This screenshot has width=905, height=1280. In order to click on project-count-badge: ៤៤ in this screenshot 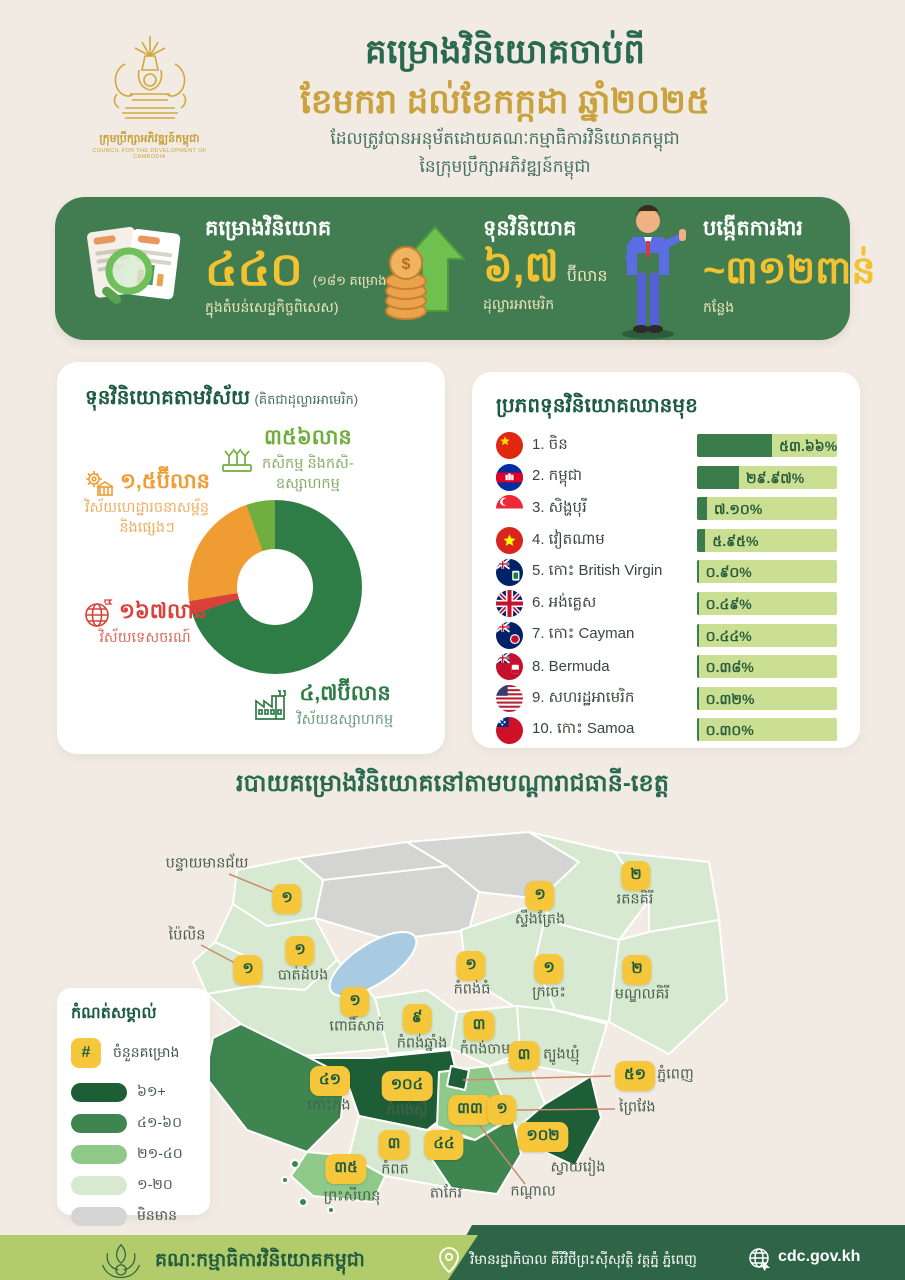, I will do `click(444, 1145)`.